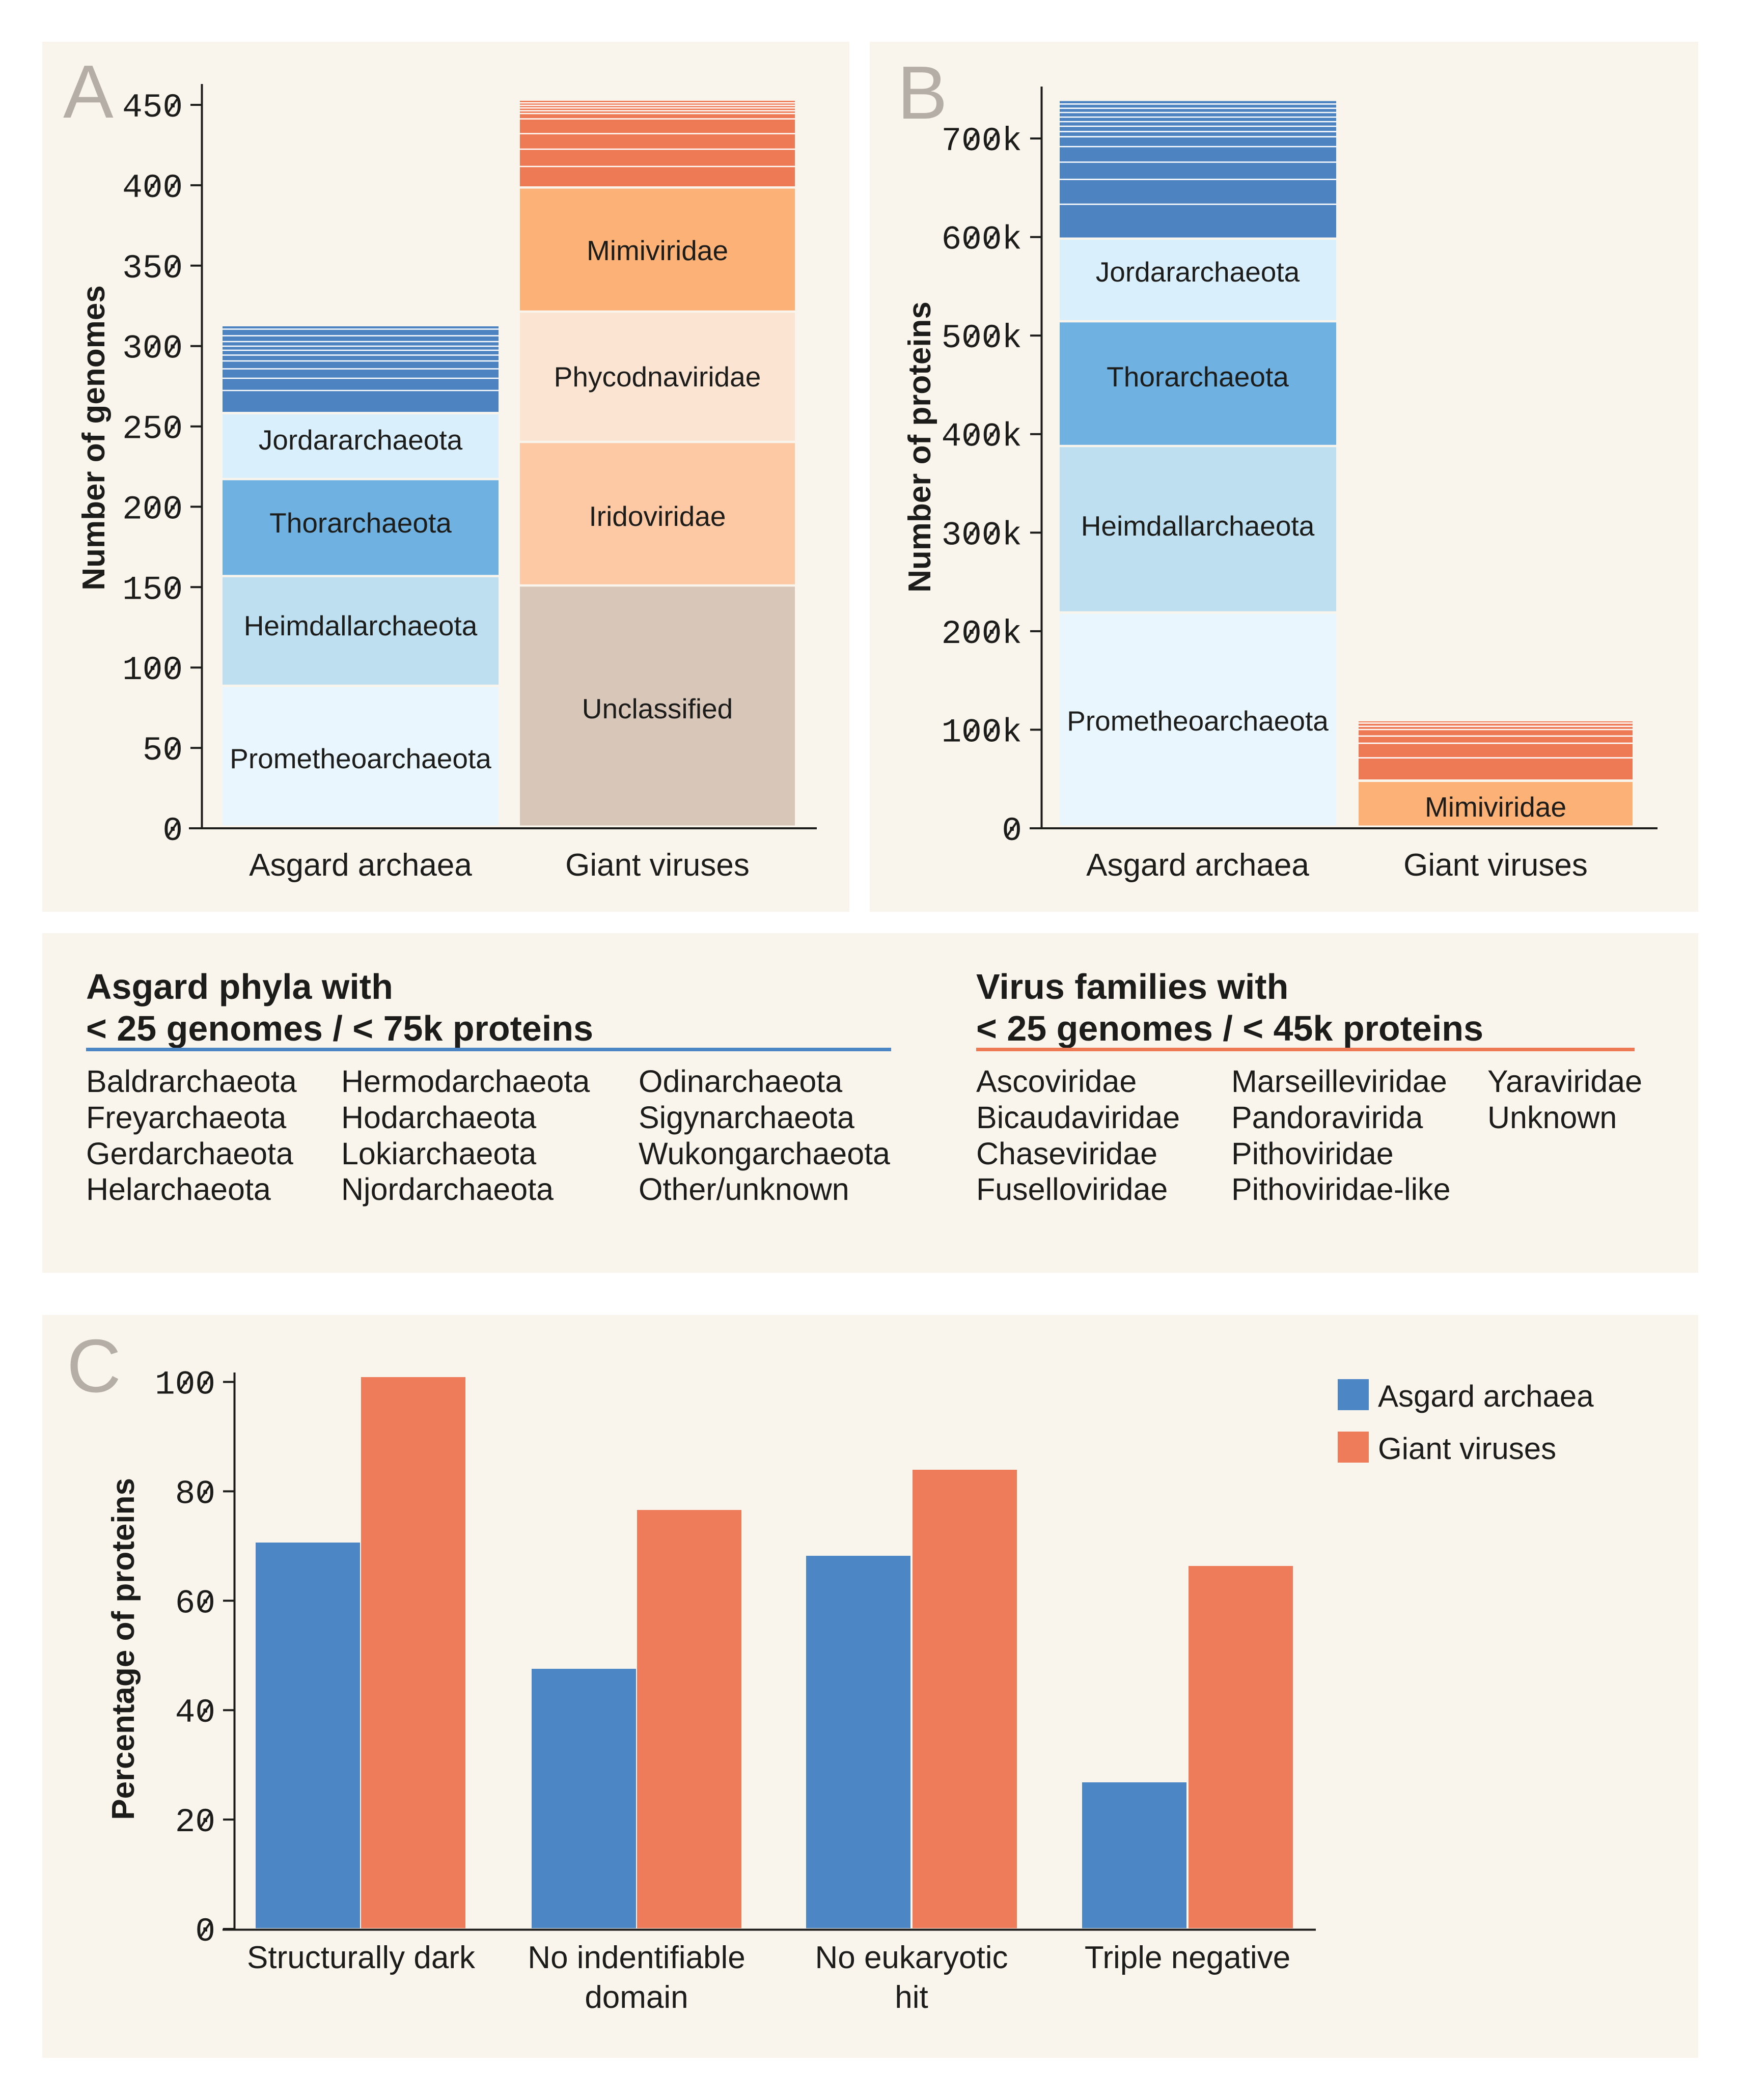 This screenshot has height=2100, width=1740. What do you see at coordinates (1564, 1081) in the screenshot?
I see `svg-text: Yaraviridae` at bounding box center [1564, 1081].